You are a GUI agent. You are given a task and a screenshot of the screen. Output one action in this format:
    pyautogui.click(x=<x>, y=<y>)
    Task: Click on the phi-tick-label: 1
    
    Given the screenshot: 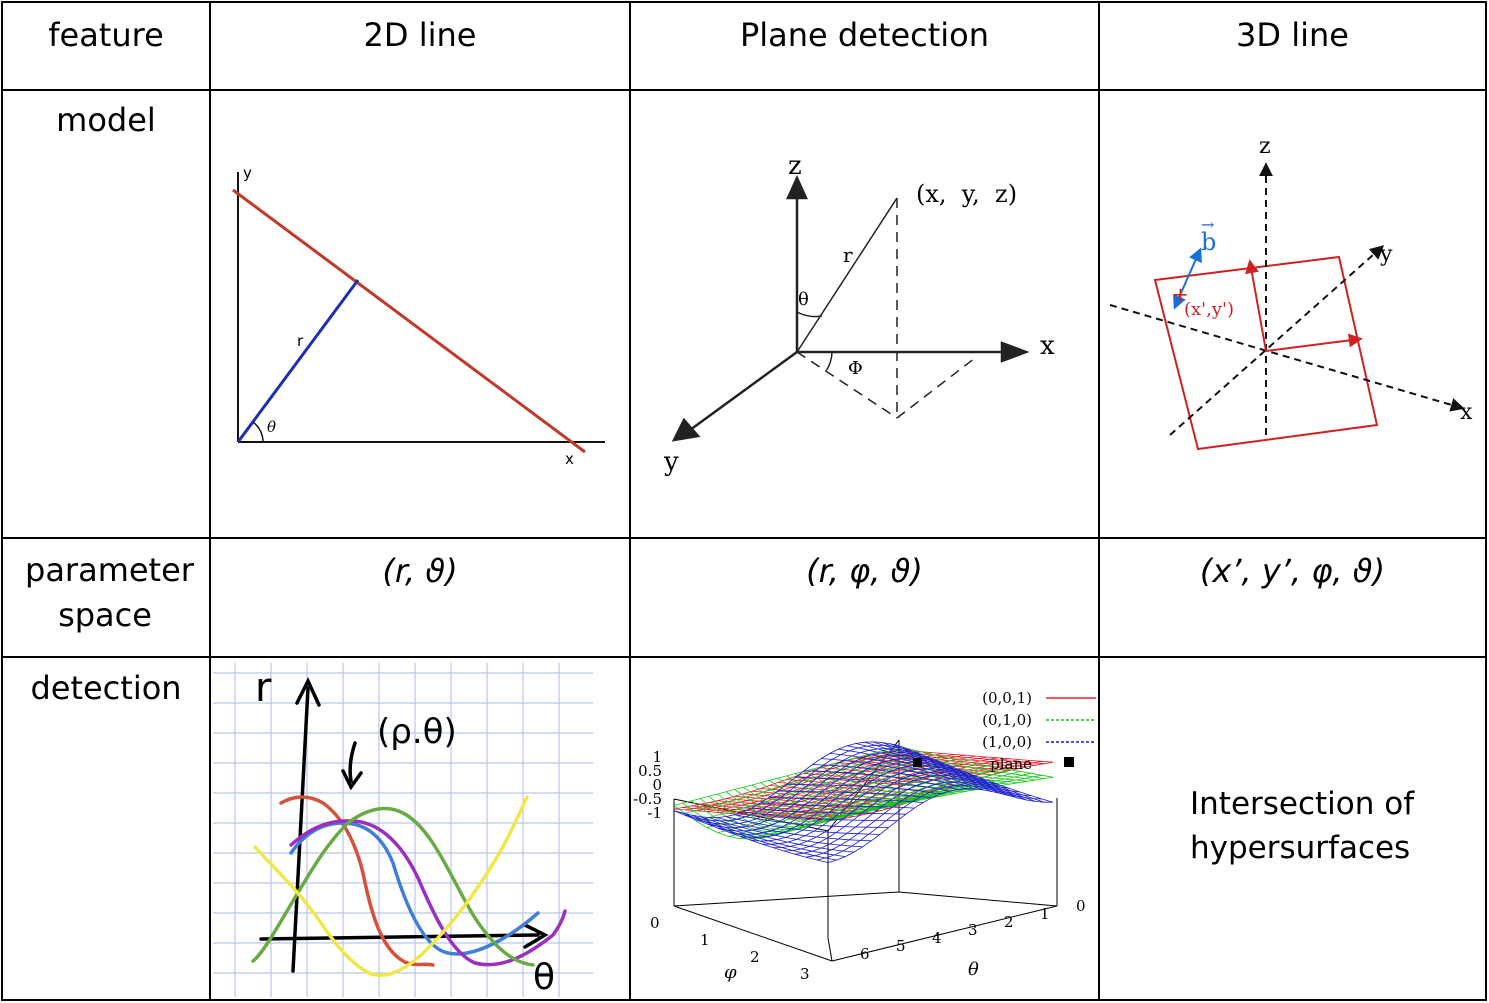 What is the action you would take?
    pyautogui.click(x=705, y=940)
    